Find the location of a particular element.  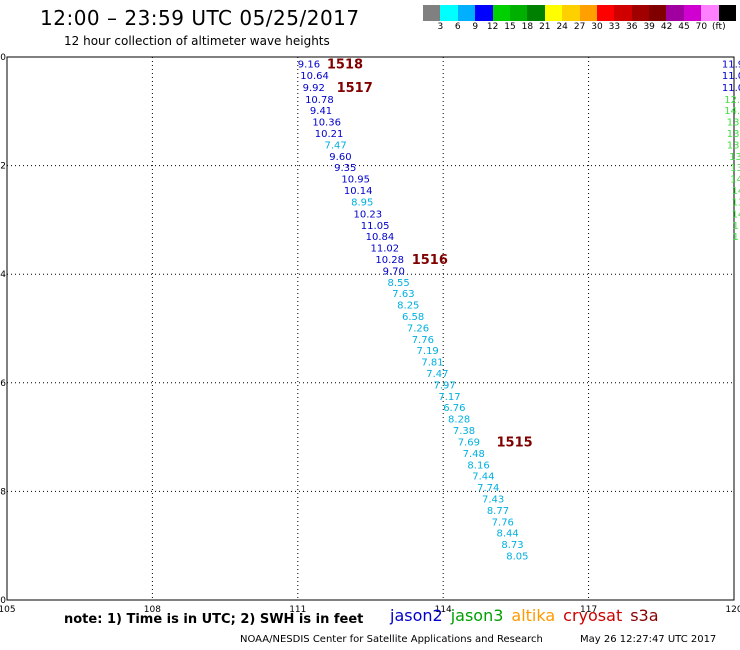

wave-height-label: 8.95 is located at coordinates (362, 202).